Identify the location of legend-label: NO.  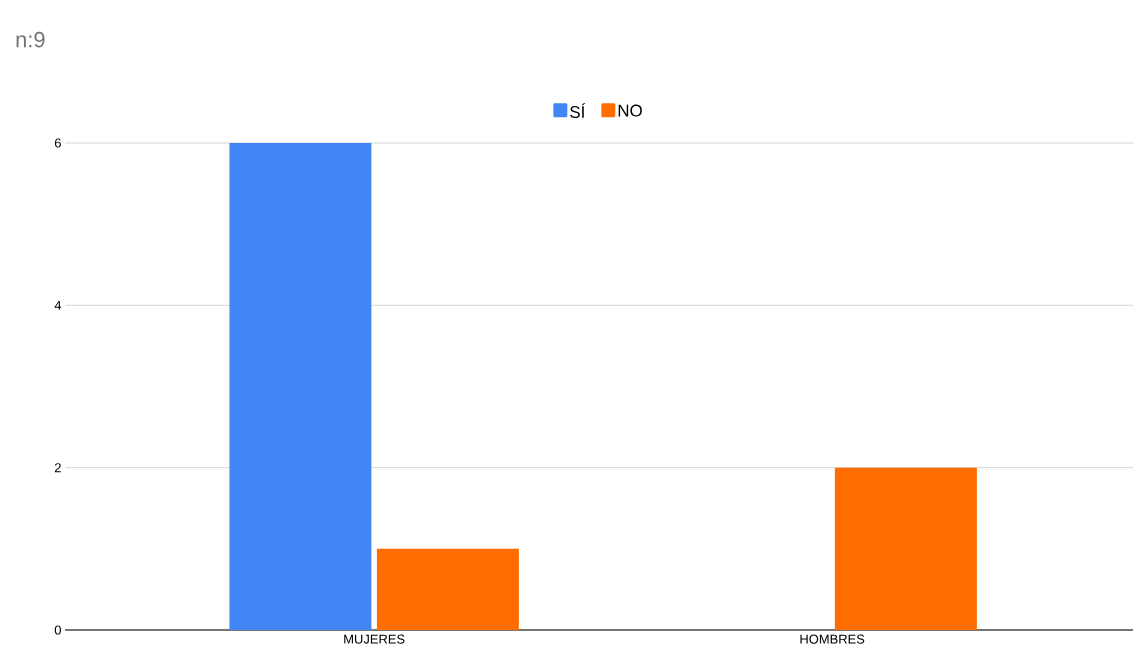
(630, 110).